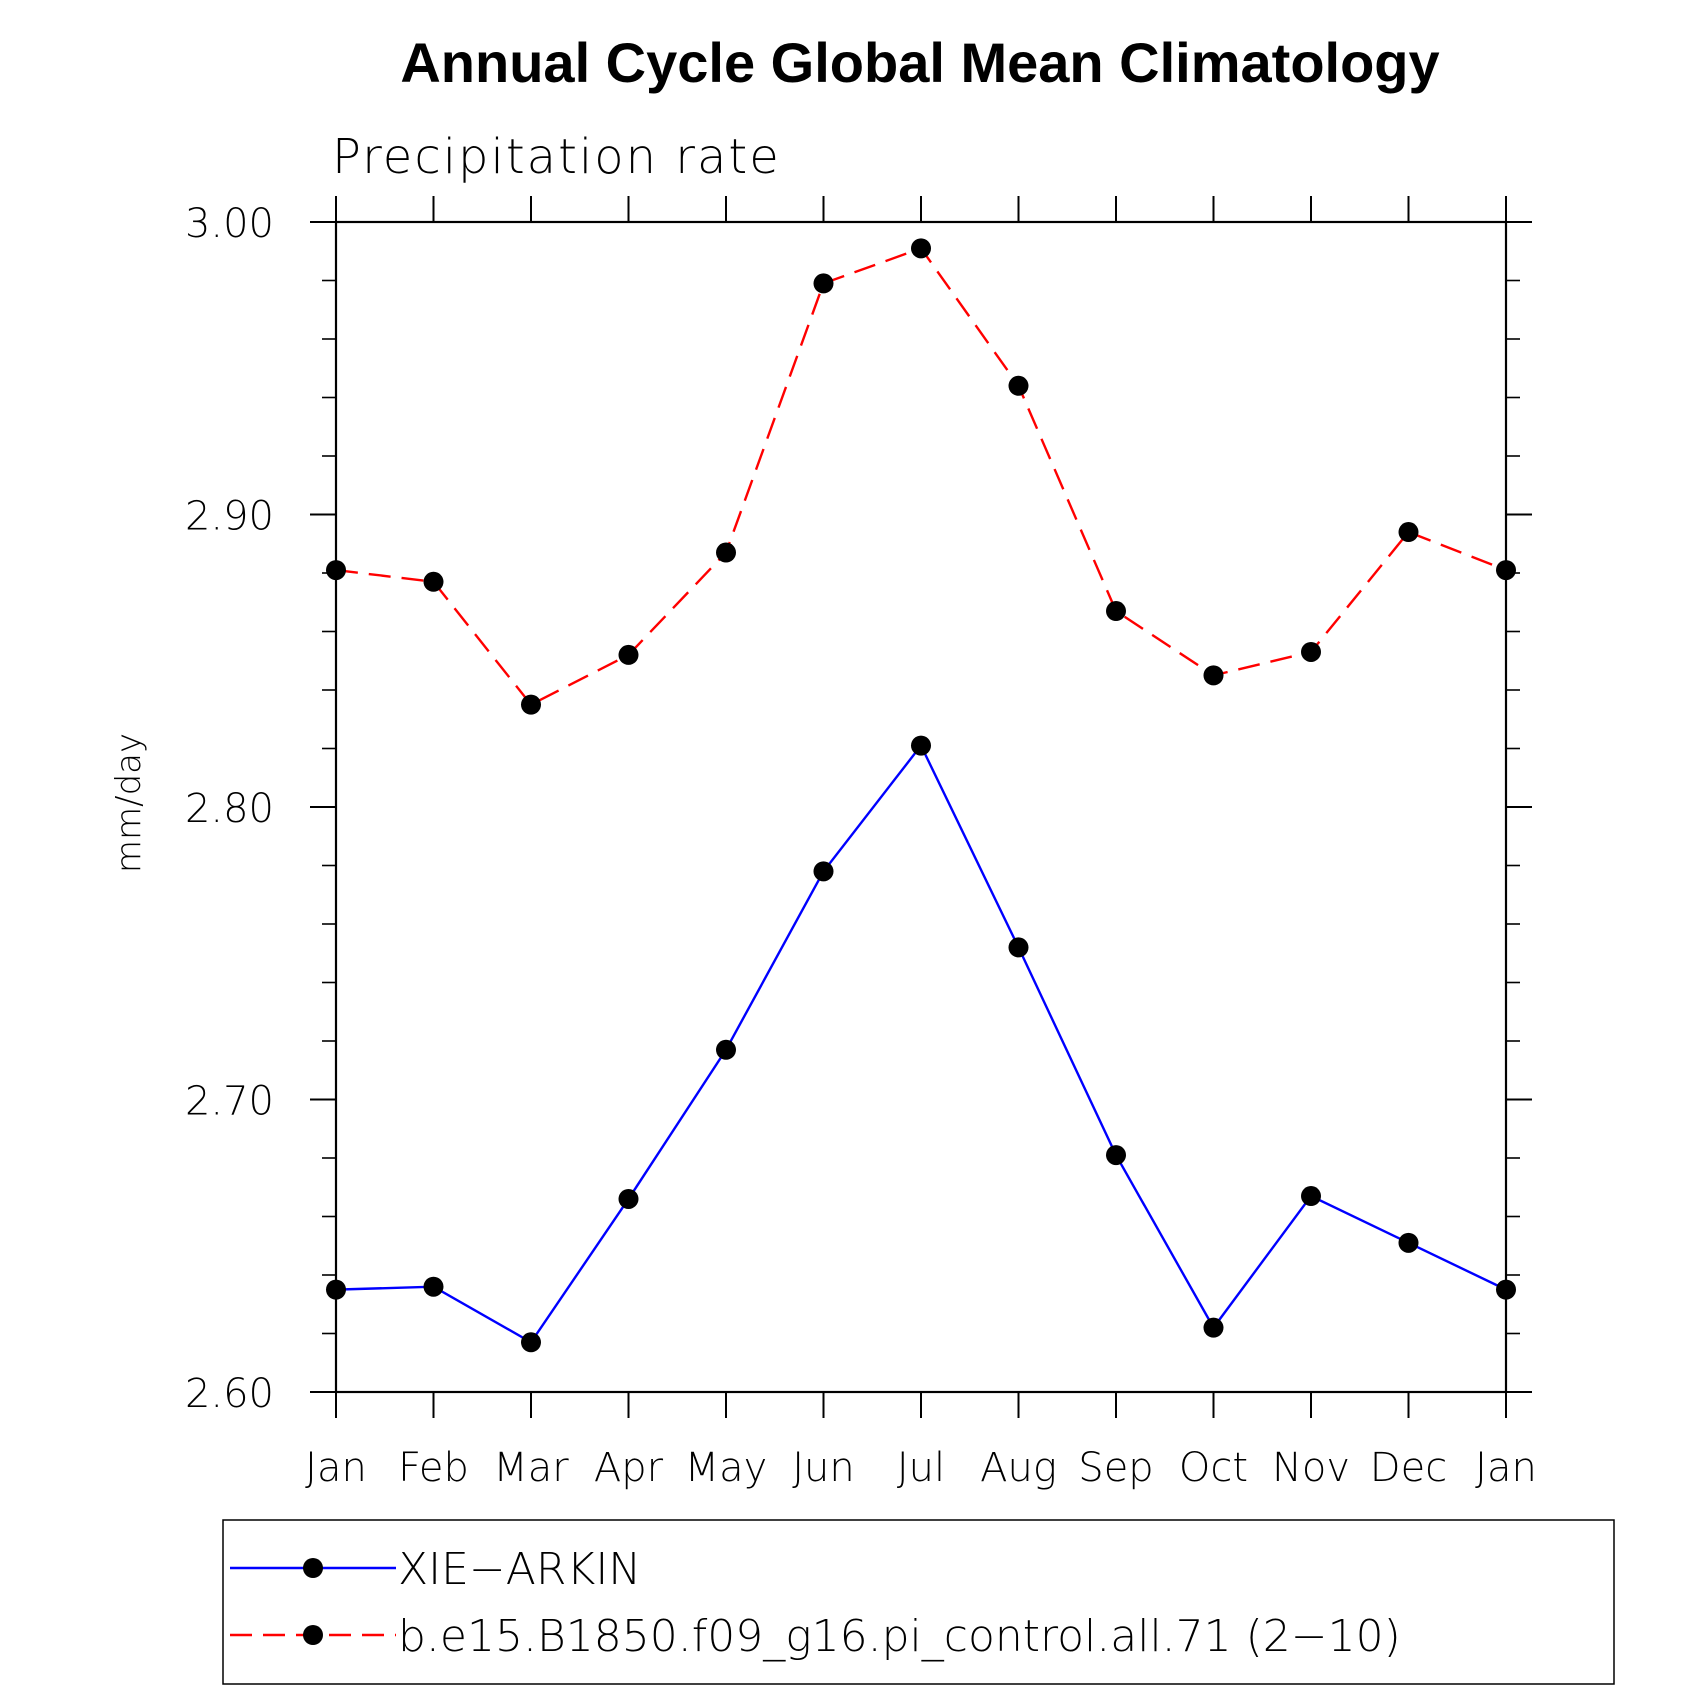 The width and height of the screenshot is (1702, 1702). I want to click on legend-box, so click(918, 1602).